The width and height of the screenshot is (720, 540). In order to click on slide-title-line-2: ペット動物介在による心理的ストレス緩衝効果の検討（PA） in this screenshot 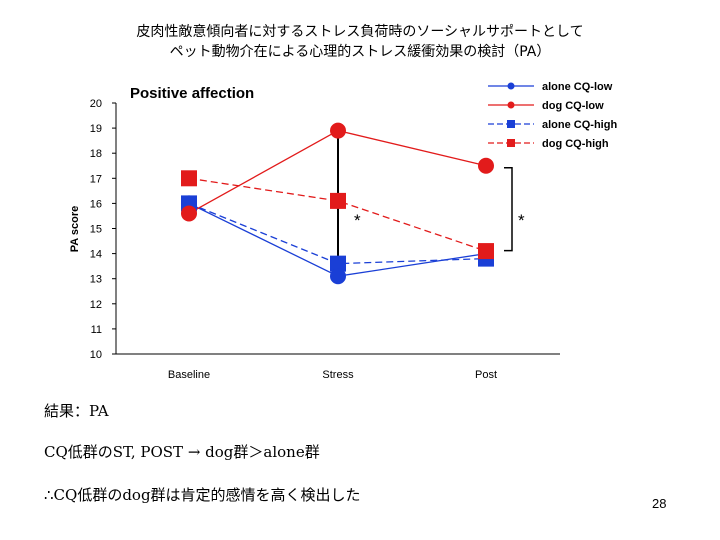, I will do `click(360, 52)`.